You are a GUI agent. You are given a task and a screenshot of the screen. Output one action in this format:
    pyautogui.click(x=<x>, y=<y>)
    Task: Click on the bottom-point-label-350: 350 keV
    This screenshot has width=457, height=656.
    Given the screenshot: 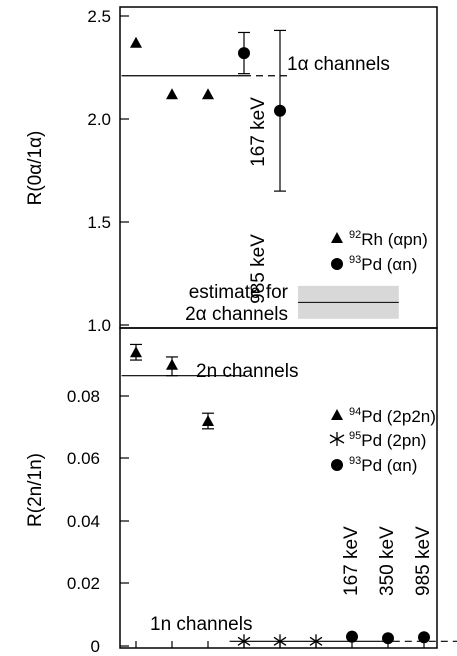 What is the action you would take?
    pyautogui.click(x=387, y=561)
    